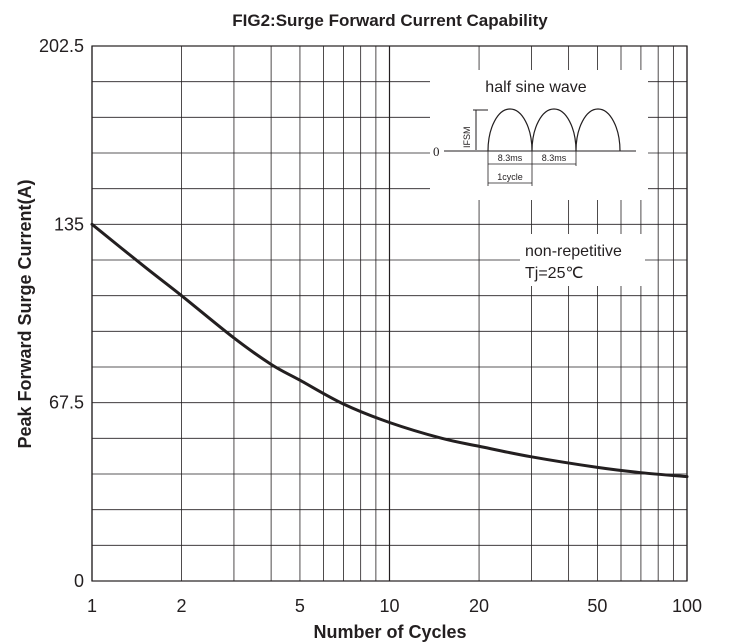  Describe the element at coordinates (554, 130) in the screenshot. I see `half-sine-wave` at that location.